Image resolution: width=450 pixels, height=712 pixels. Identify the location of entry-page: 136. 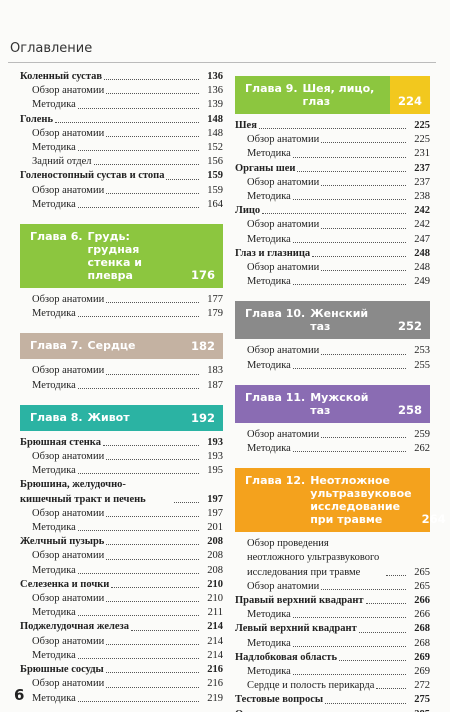
(215, 76).